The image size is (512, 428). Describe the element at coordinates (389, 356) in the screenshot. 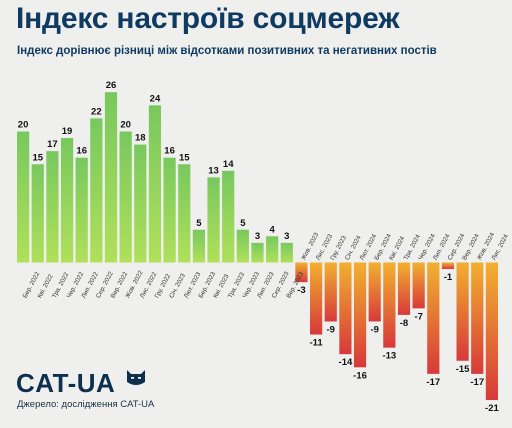

I see `value-label: -13` at that location.